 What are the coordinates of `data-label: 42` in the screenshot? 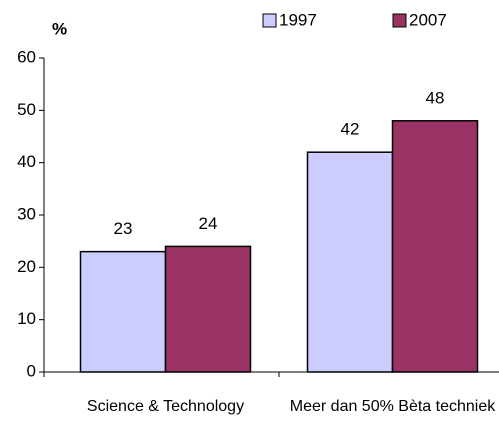 It's located at (350, 129).